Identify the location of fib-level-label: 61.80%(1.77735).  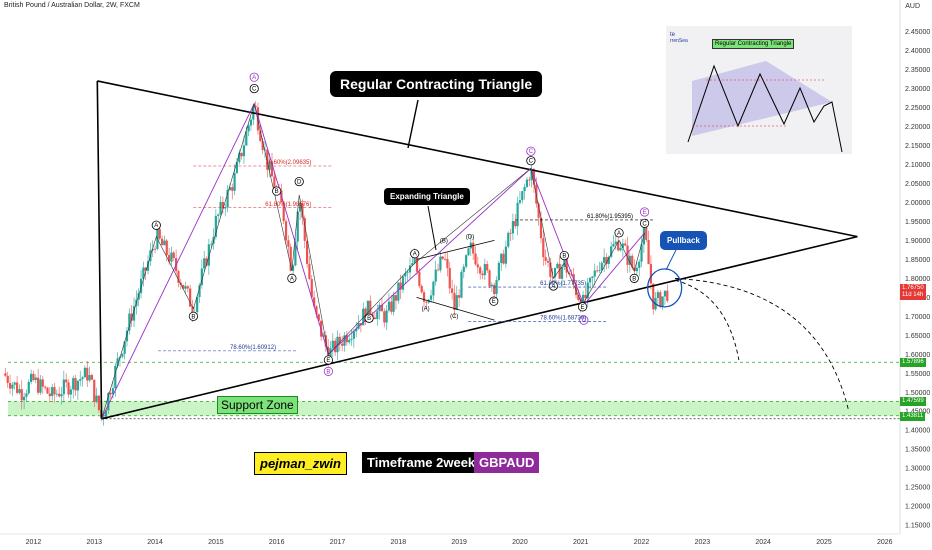
(563, 284).